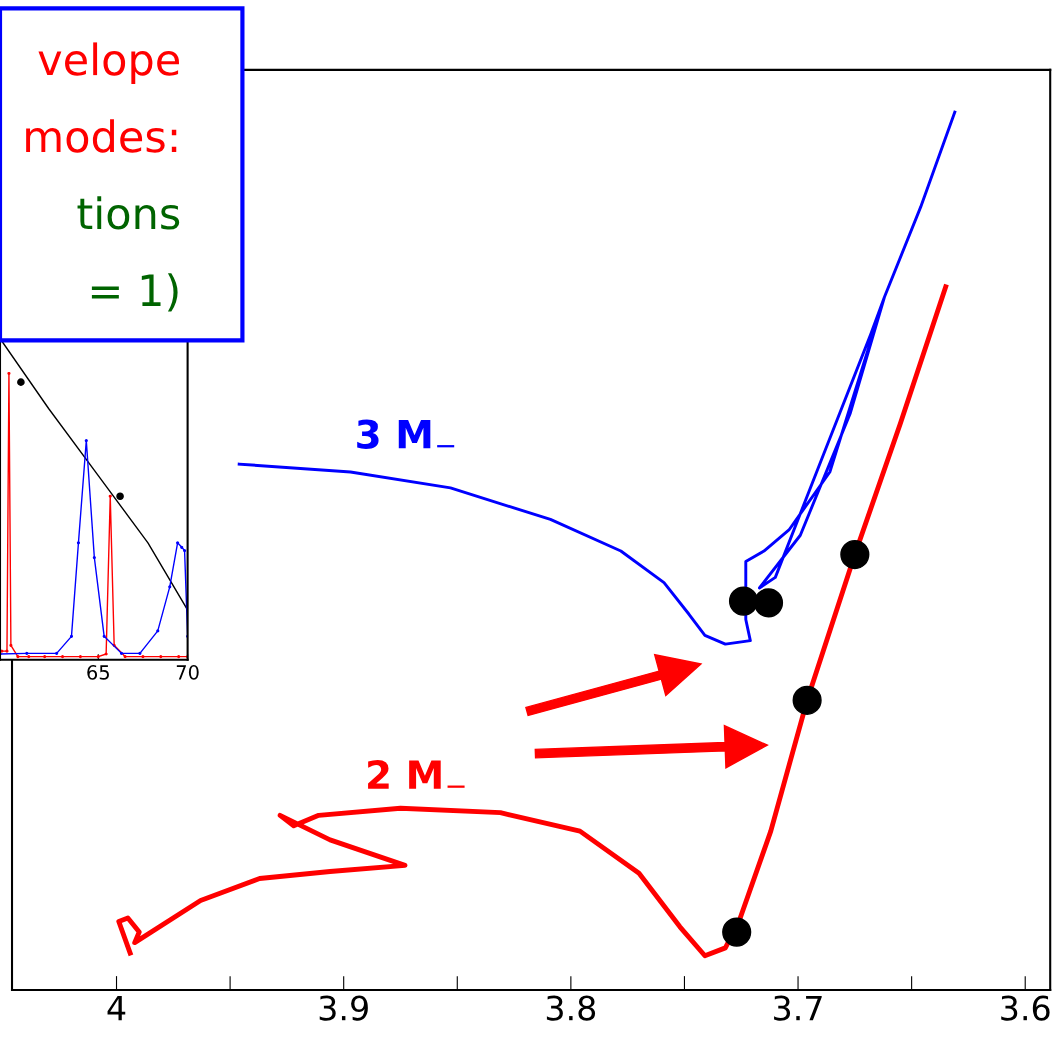 The height and width of the screenshot is (1054, 1054). I want to click on x-tick-label: 3.7, so click(798, 1008).